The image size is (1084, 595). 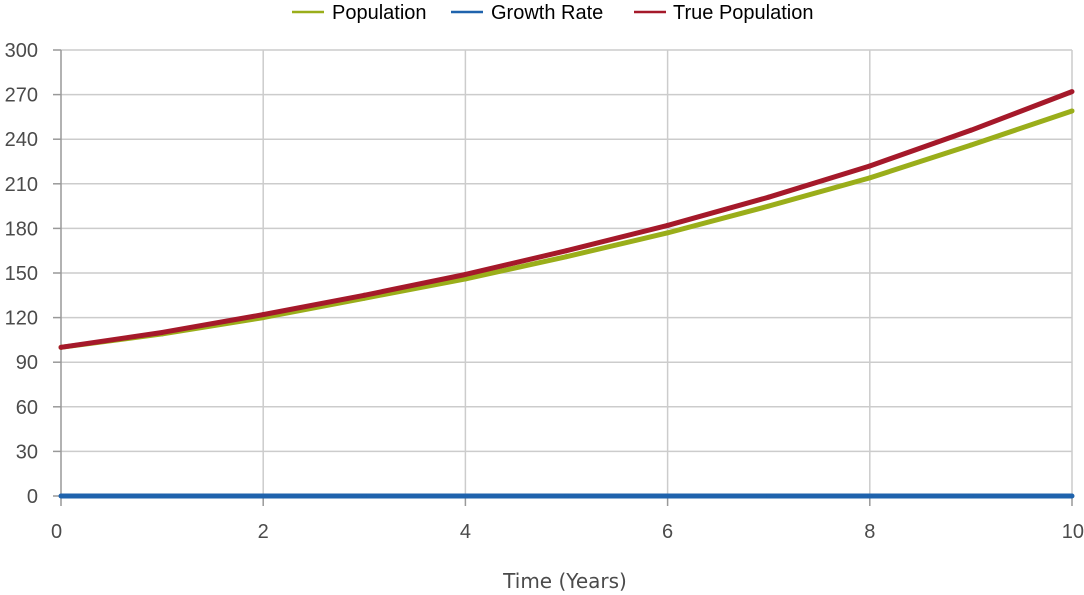 I want to click on y-tick-label: 60, so click(x=27, y=408).